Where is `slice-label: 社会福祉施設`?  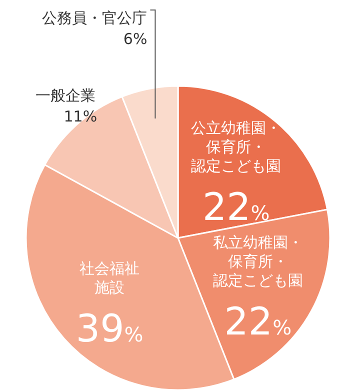
slice-label: 社会福祉施設 is located at coordinates (110, 277).